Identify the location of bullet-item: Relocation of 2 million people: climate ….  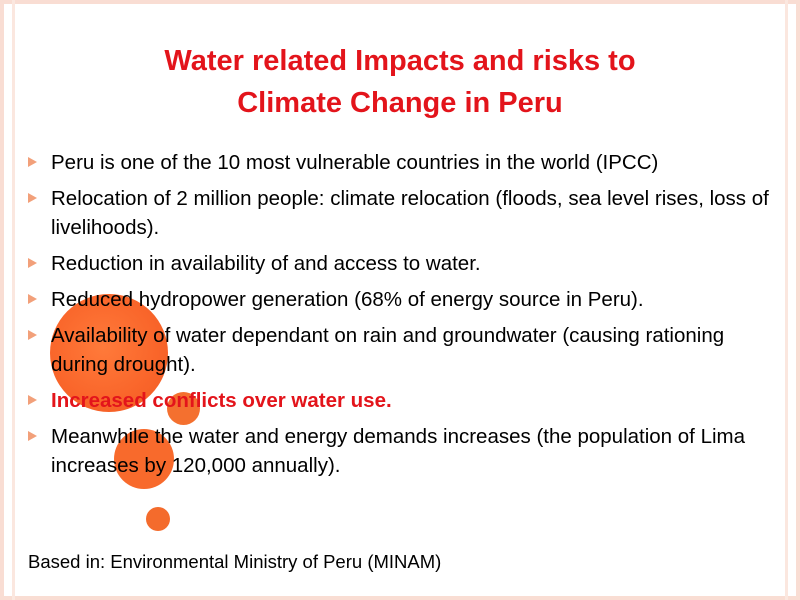
(403, 213).